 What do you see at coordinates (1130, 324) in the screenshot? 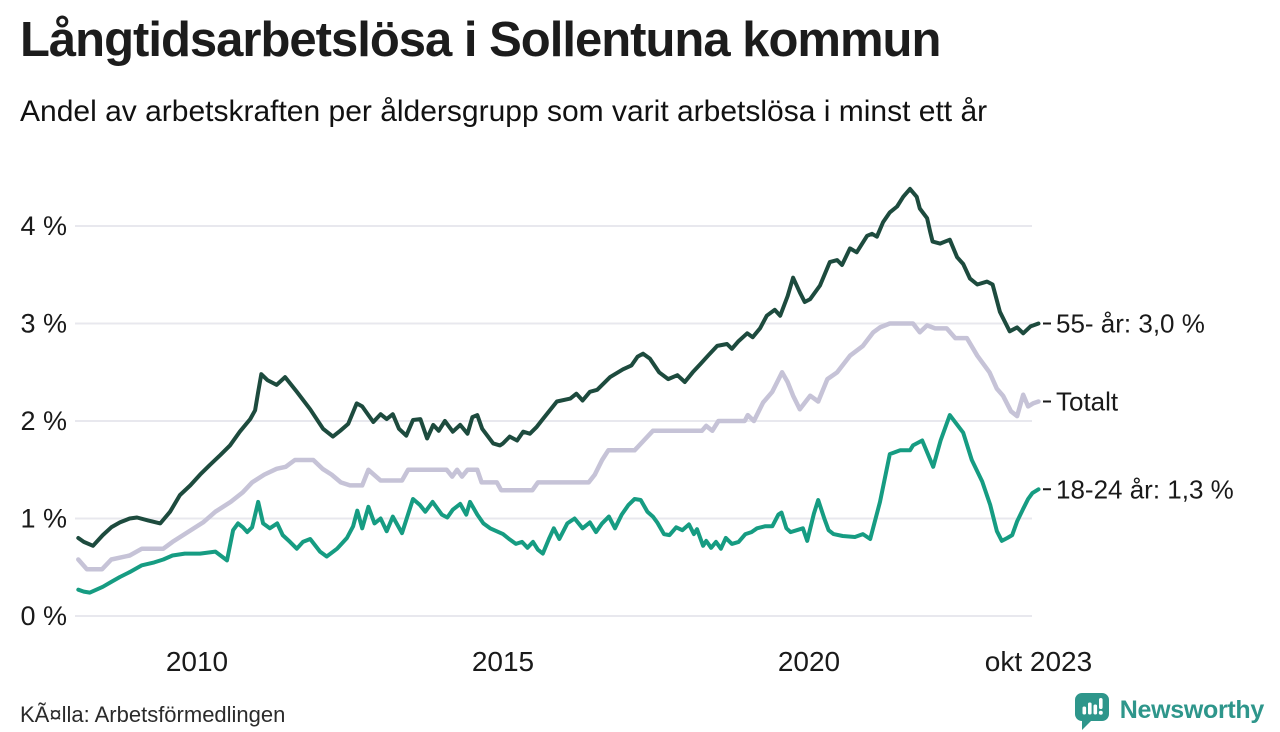
I see `series-end-label: 55- år: 3,0 %` at bounding box center [1130, 324].